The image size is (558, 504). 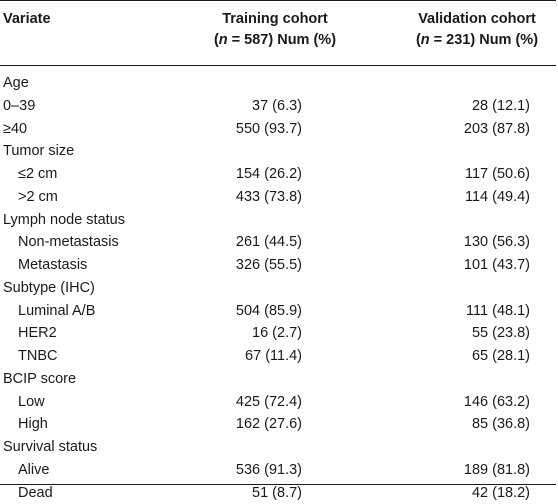 I want to click on table-row: Age, so click(x=279, y=83).